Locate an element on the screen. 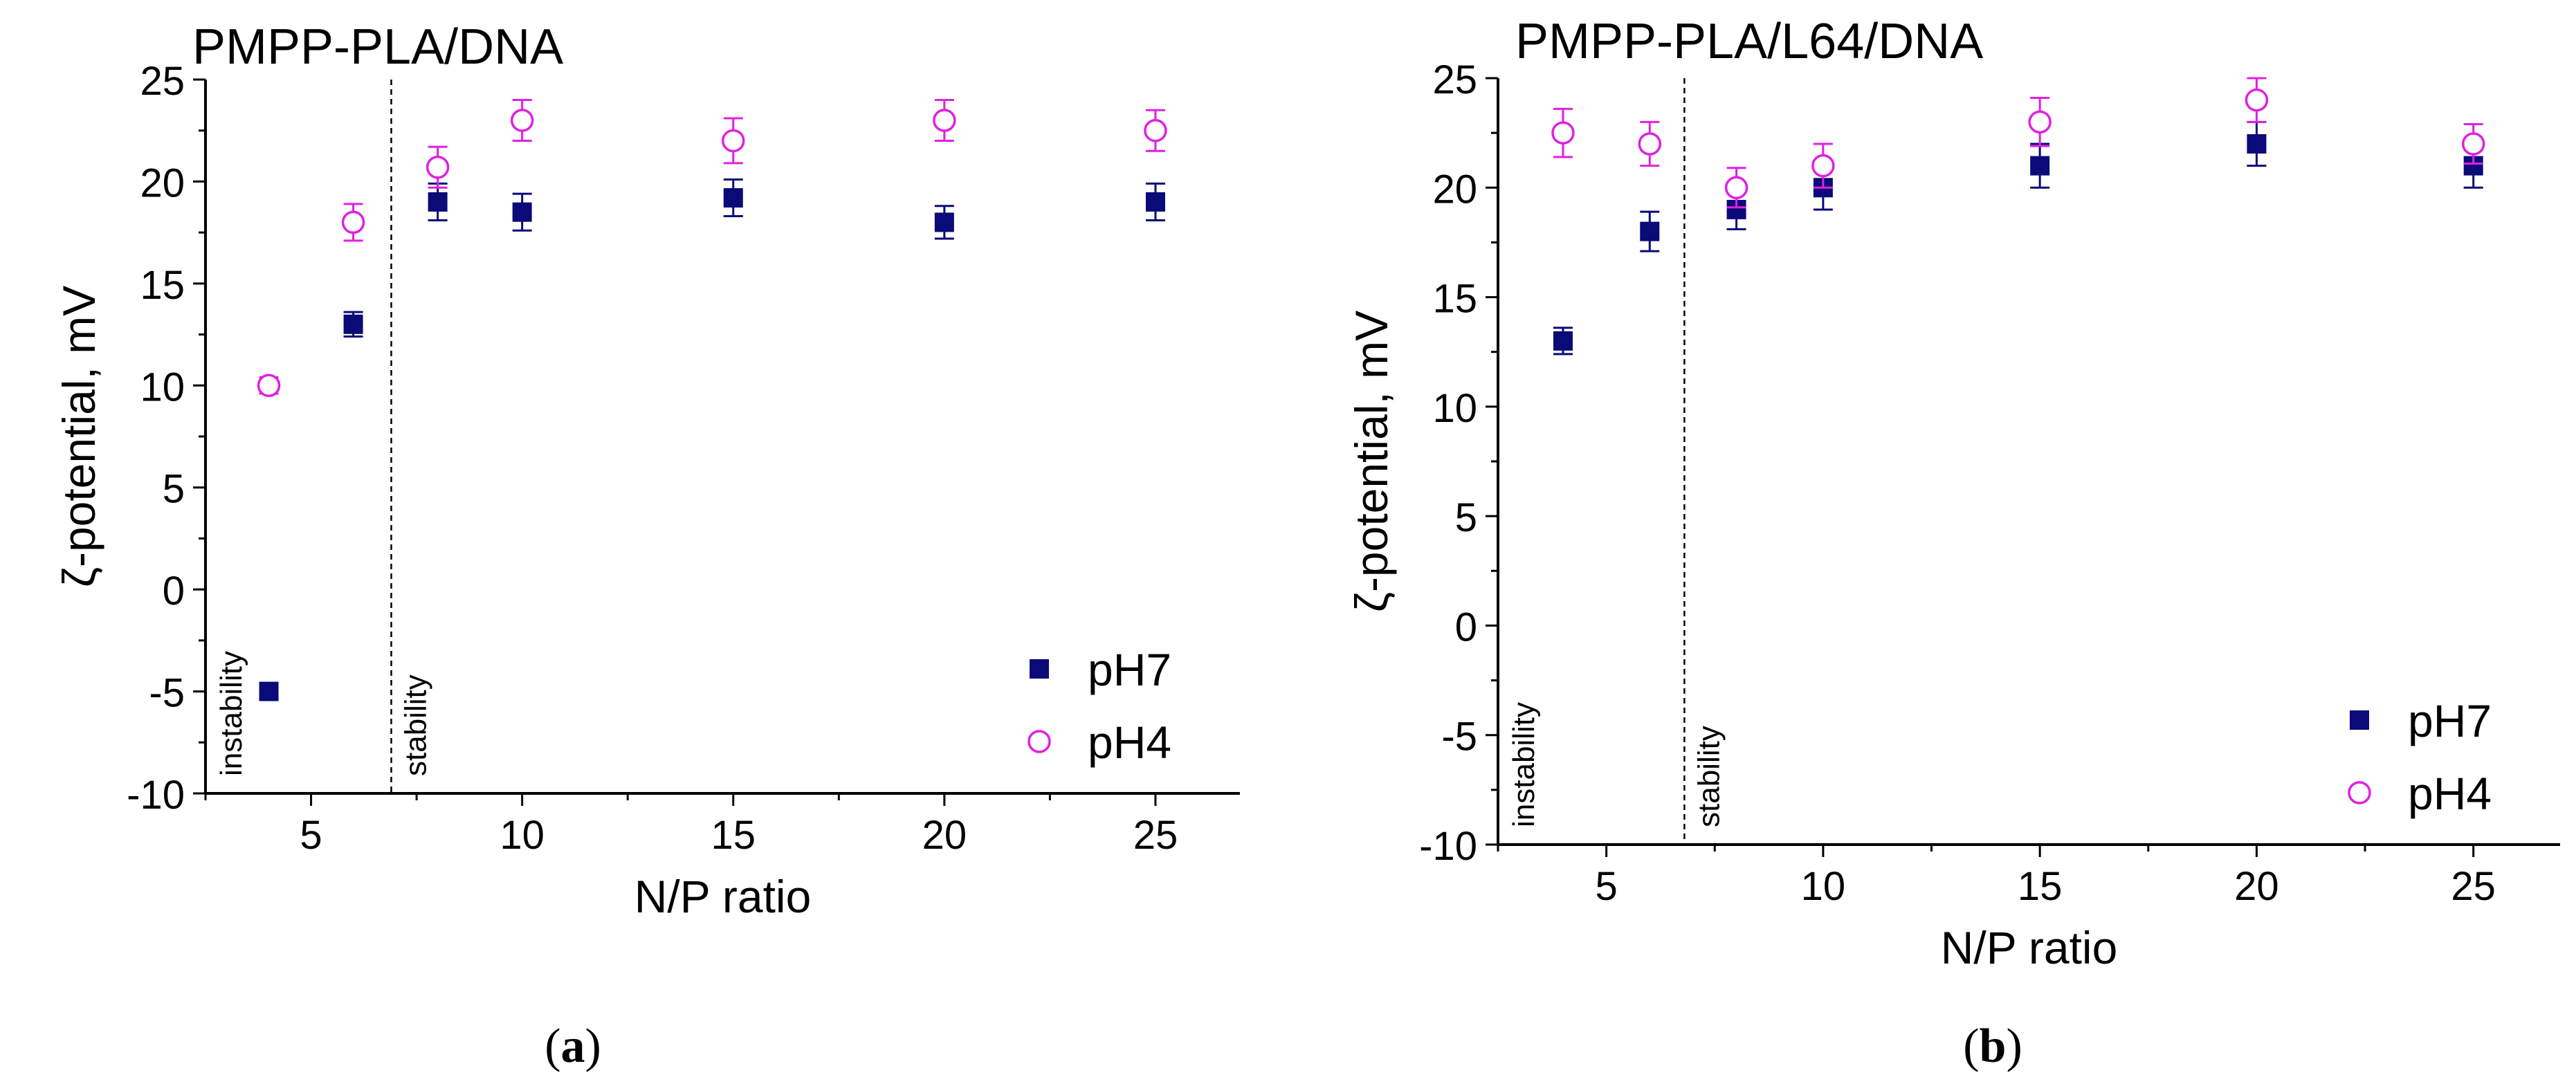 The image size is (2576, 1077). panel-caption: (a) is located at coordinates (573, 1046).